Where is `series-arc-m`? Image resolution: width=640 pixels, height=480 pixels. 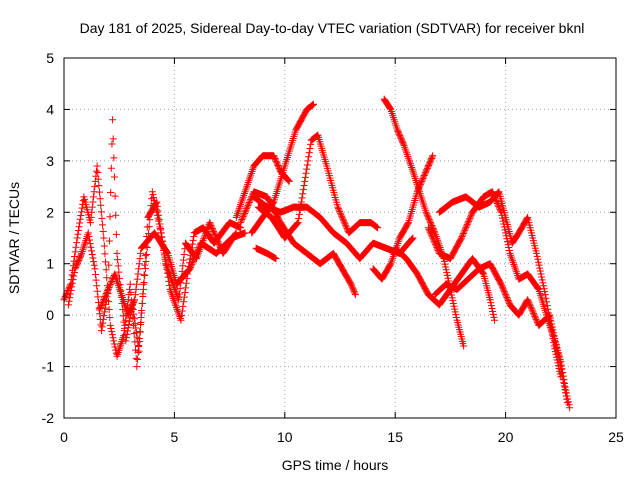 series-arc-m is located at coordinates (499, 300).